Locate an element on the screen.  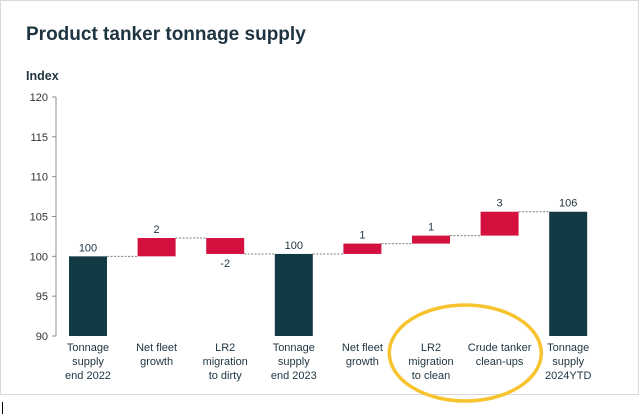
category-label: Crude tanker clean-ups is located at coordinates (500, 355).